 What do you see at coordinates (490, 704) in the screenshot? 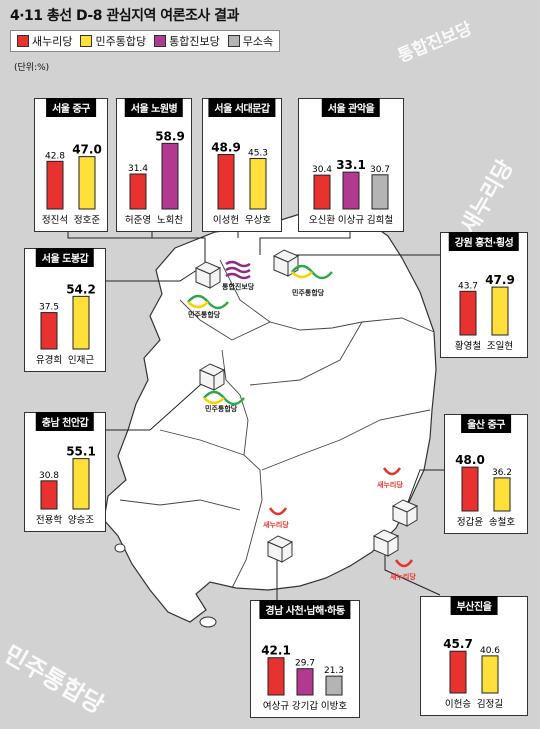
I see `candidate-label: 김정길` at bounding box center [490, 704].